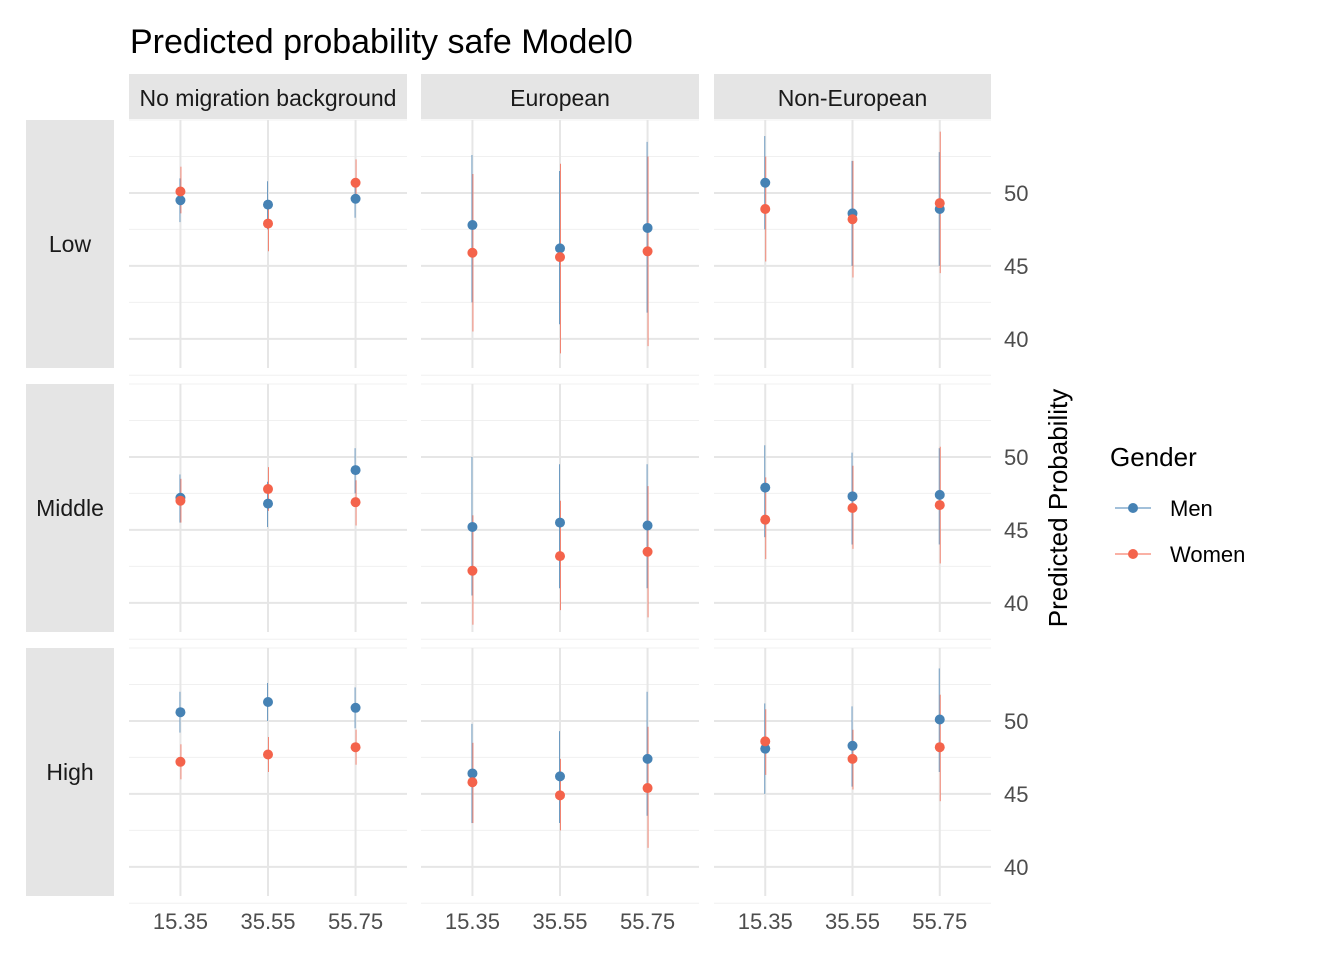  I want to click on row-strip-label: Low, so click(70, 244).